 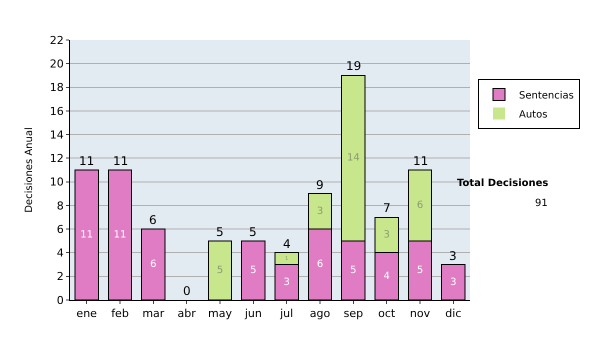 I want to click on y-tick-label: 8, so click(x=60, y=205).